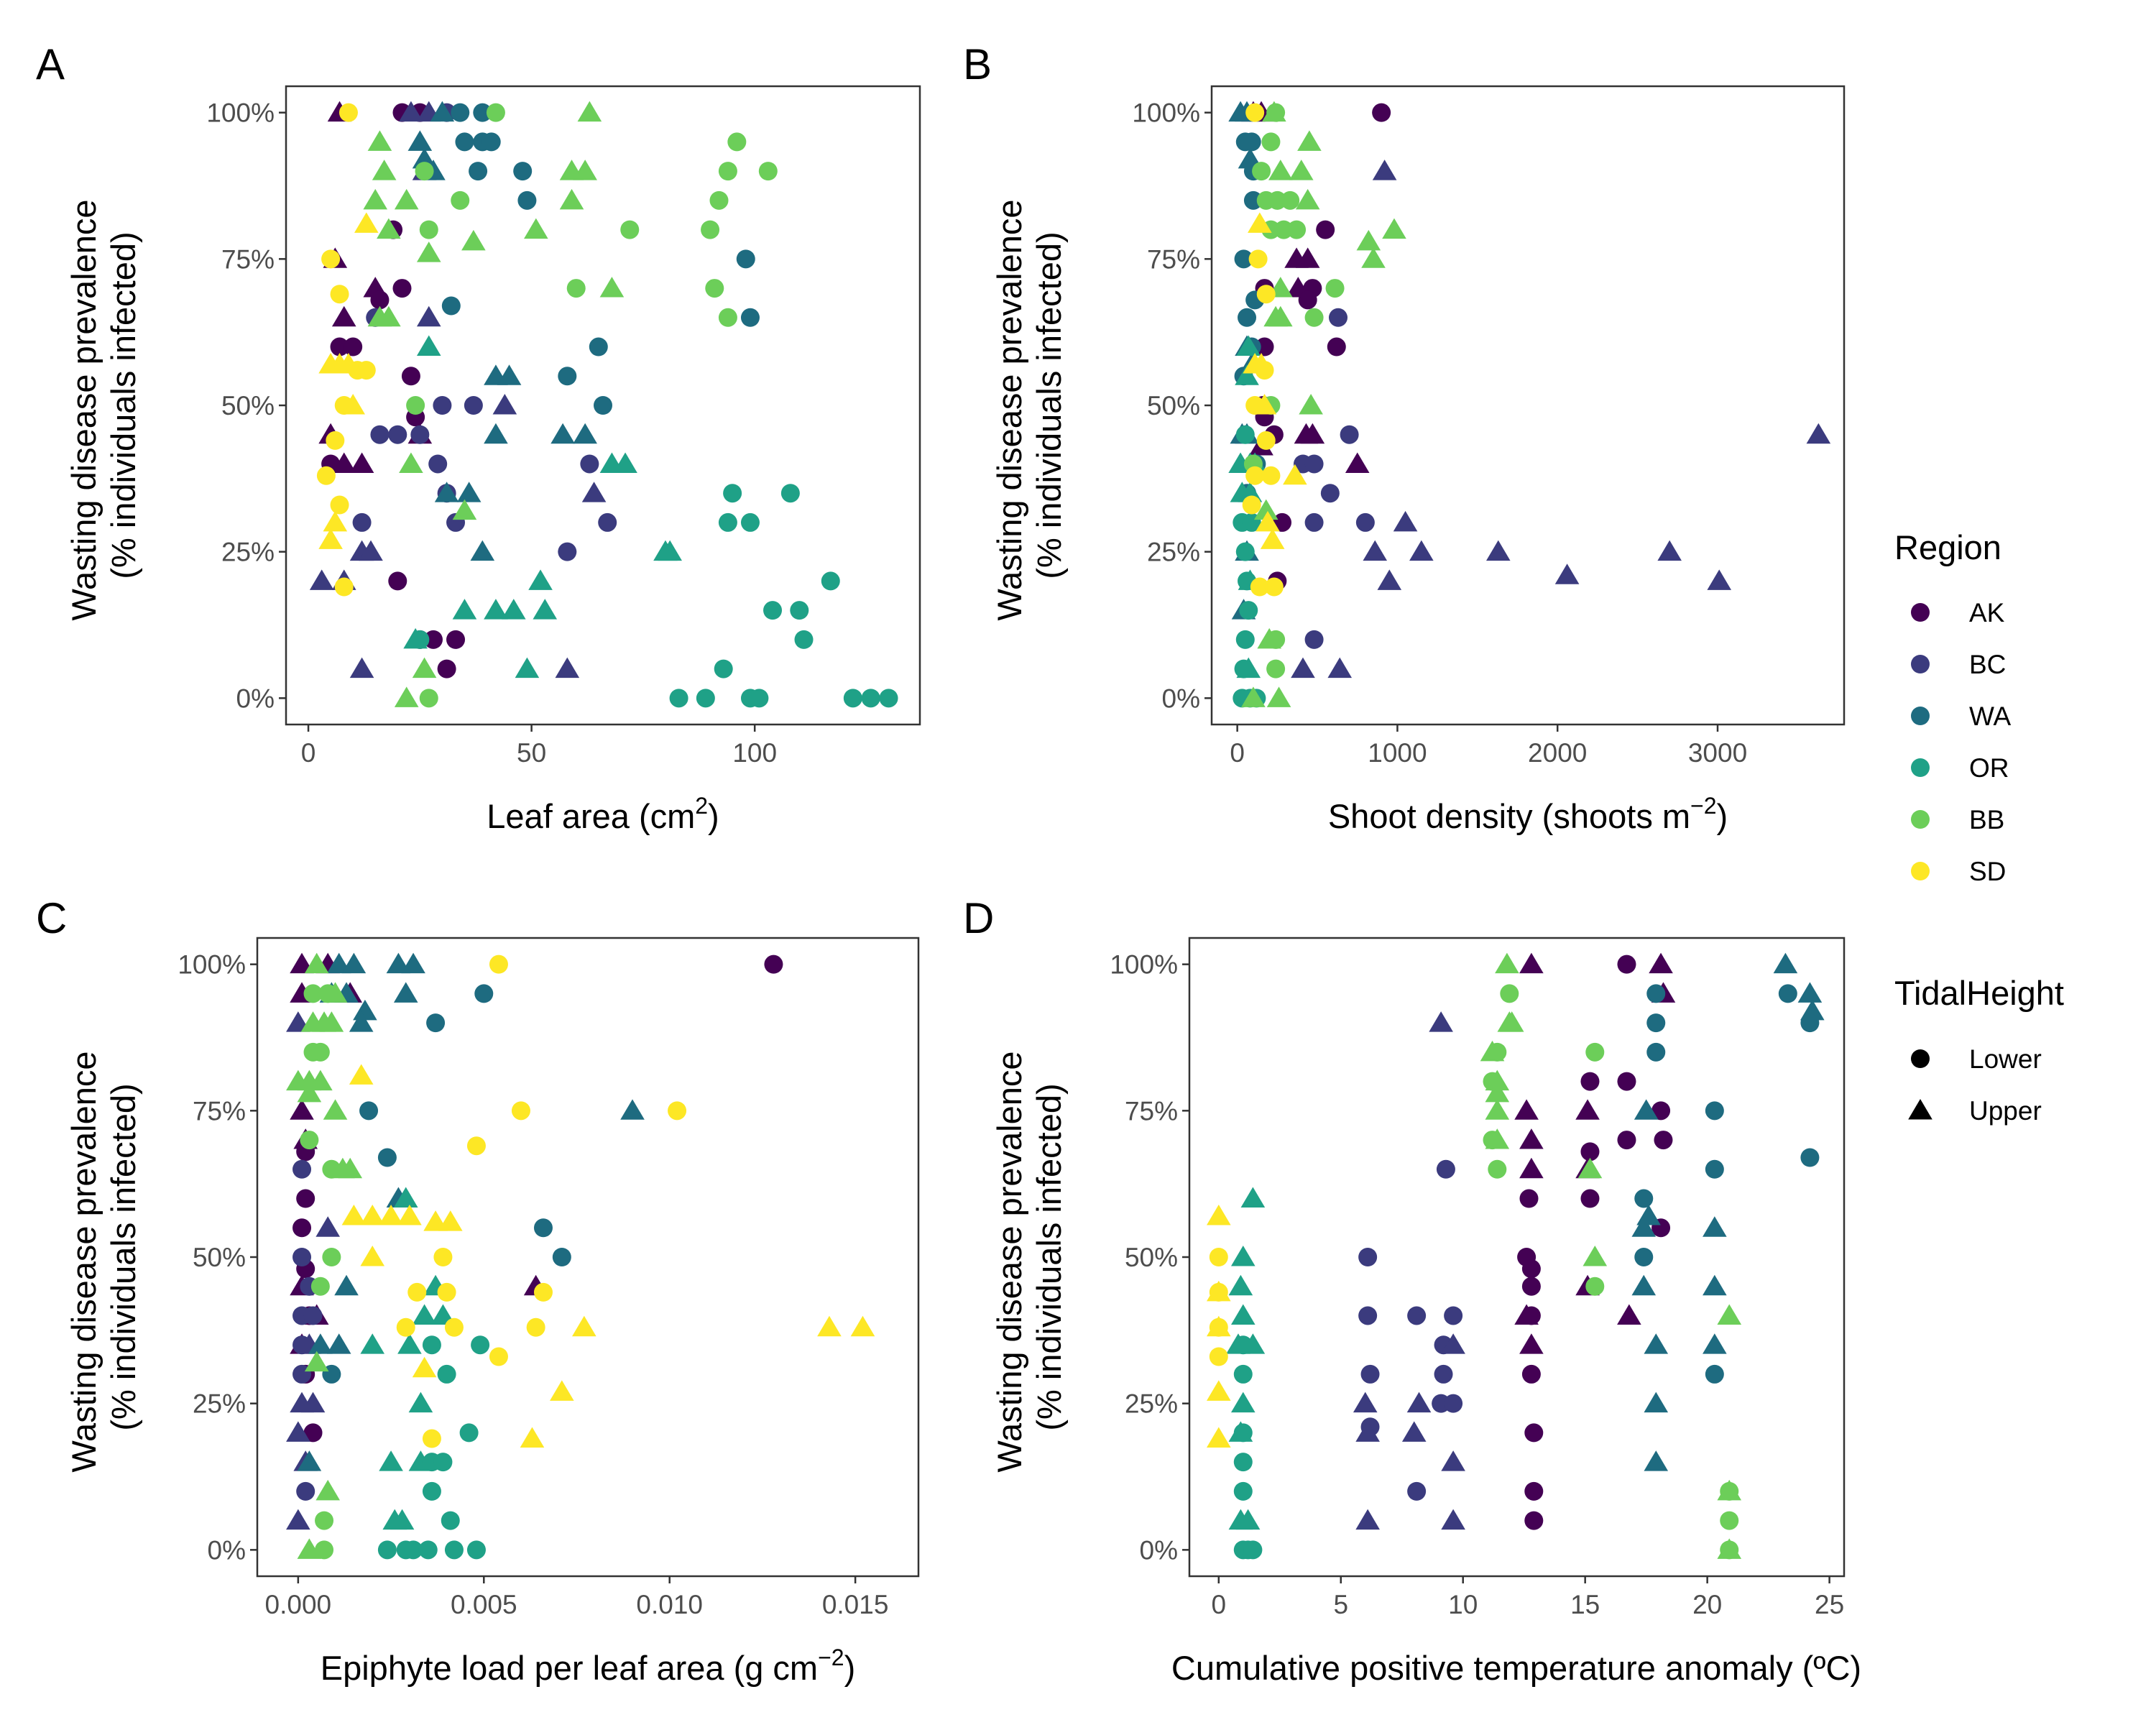  I want to click on panel-a-y-tick-label: 25%, so click(248, 552).